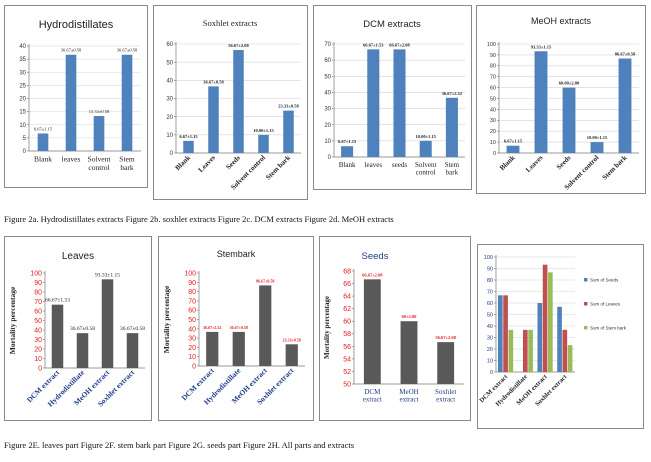  Describe the element at coordinates (452, 169) in the screenshot. I see `x-tick-label-stem-bark: Stem bark` at that location.